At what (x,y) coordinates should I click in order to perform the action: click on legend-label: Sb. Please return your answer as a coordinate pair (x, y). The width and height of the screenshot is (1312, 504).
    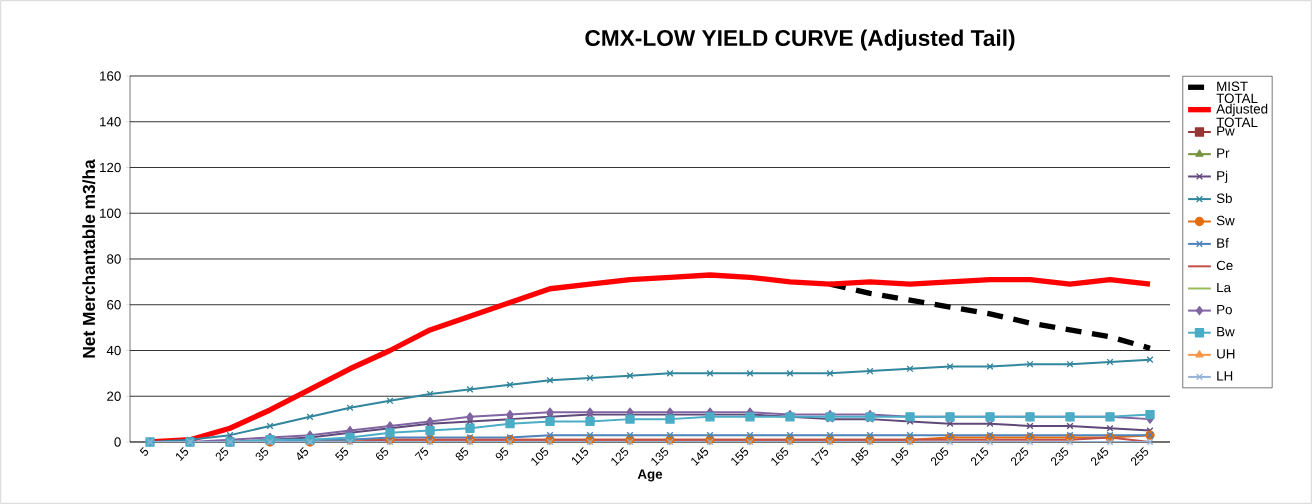
    Looking at the image, I should click on (1224, 198).